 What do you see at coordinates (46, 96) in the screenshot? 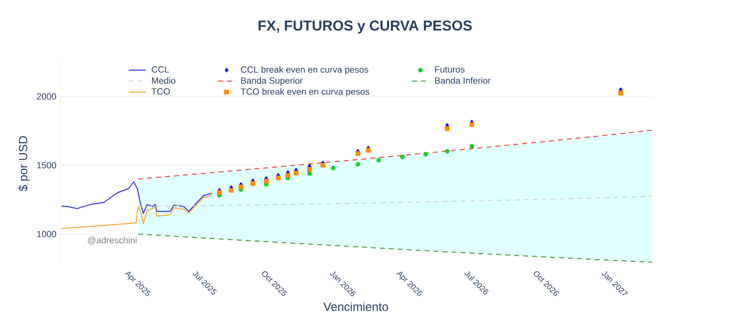
I see `y-tick-label: 2000` at bounding box center [46, 96].